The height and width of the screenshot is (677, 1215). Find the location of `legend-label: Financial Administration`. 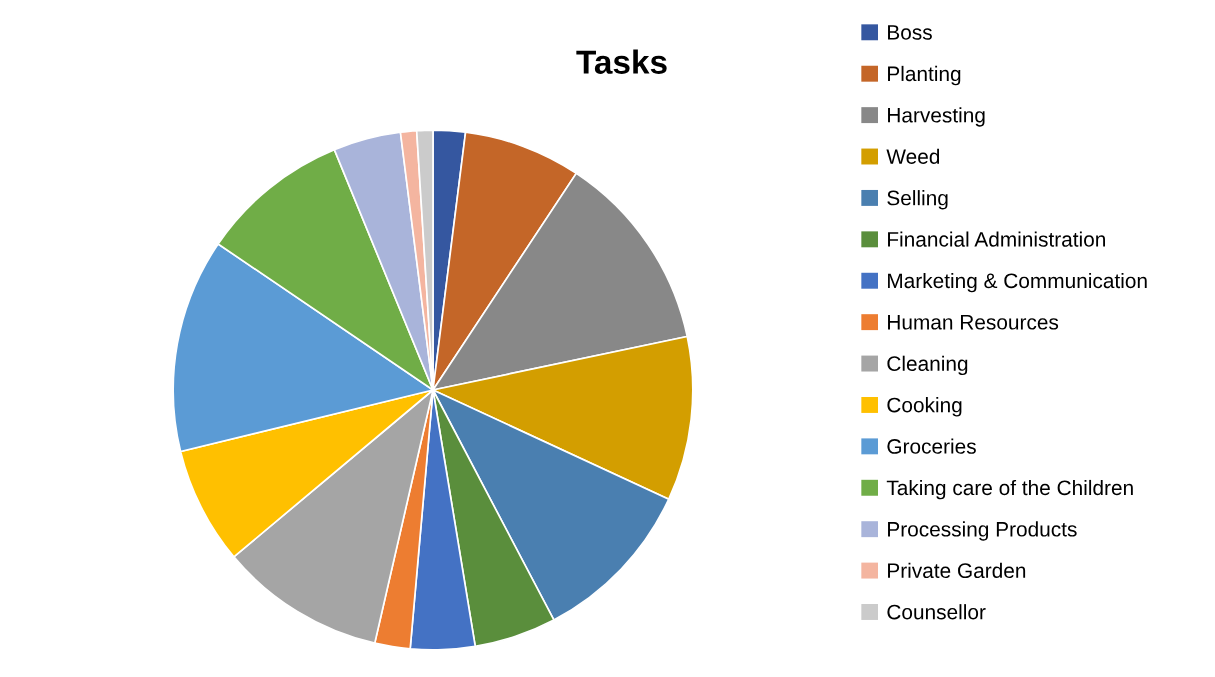

legend-label: Financial Administration is located at coordinates (996, 239).